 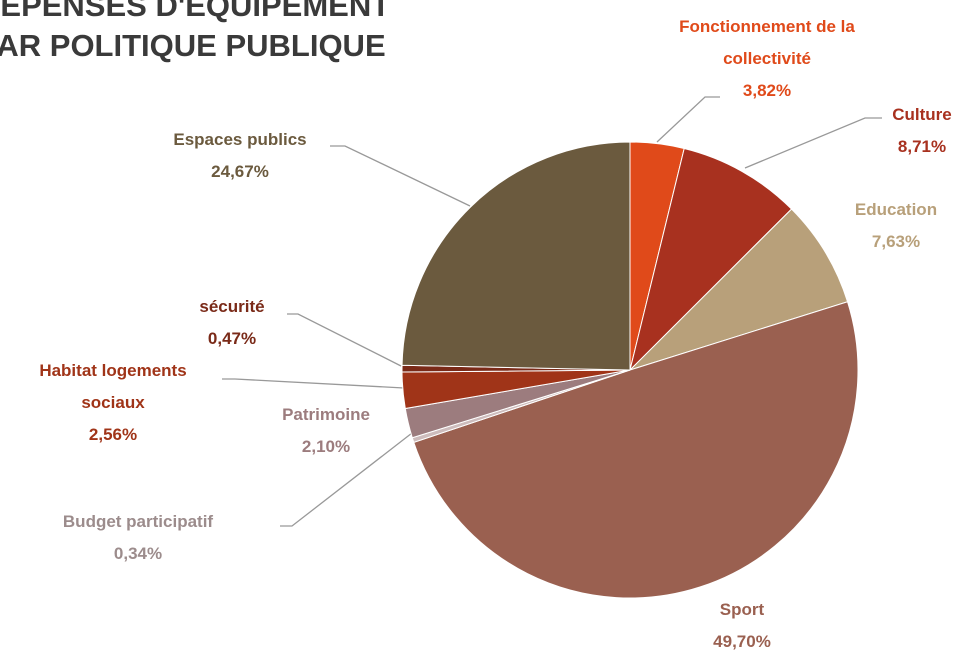 What do you see at coordinates (742, 626) in the screenshot?
I see `slice-label: Sport 49,70%` at bounding box center [742, 626].